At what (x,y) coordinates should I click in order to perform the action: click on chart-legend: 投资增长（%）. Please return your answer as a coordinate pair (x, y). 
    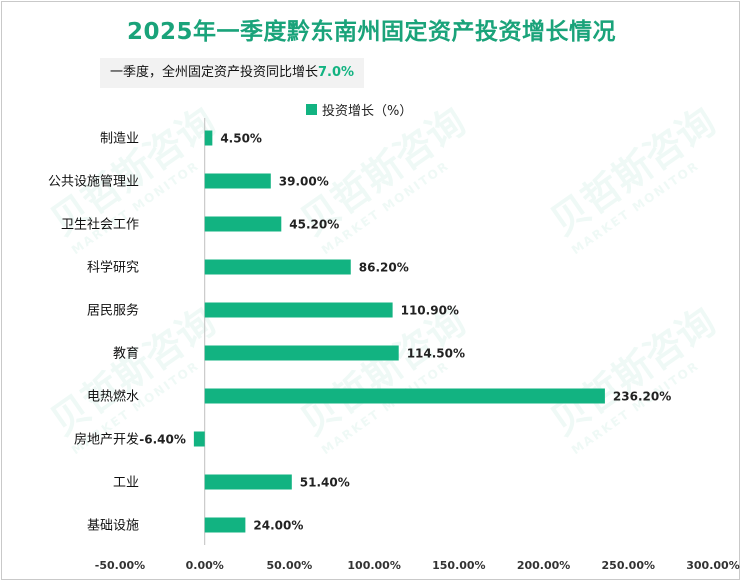
    Looking at the image, I should click on (359, 109).